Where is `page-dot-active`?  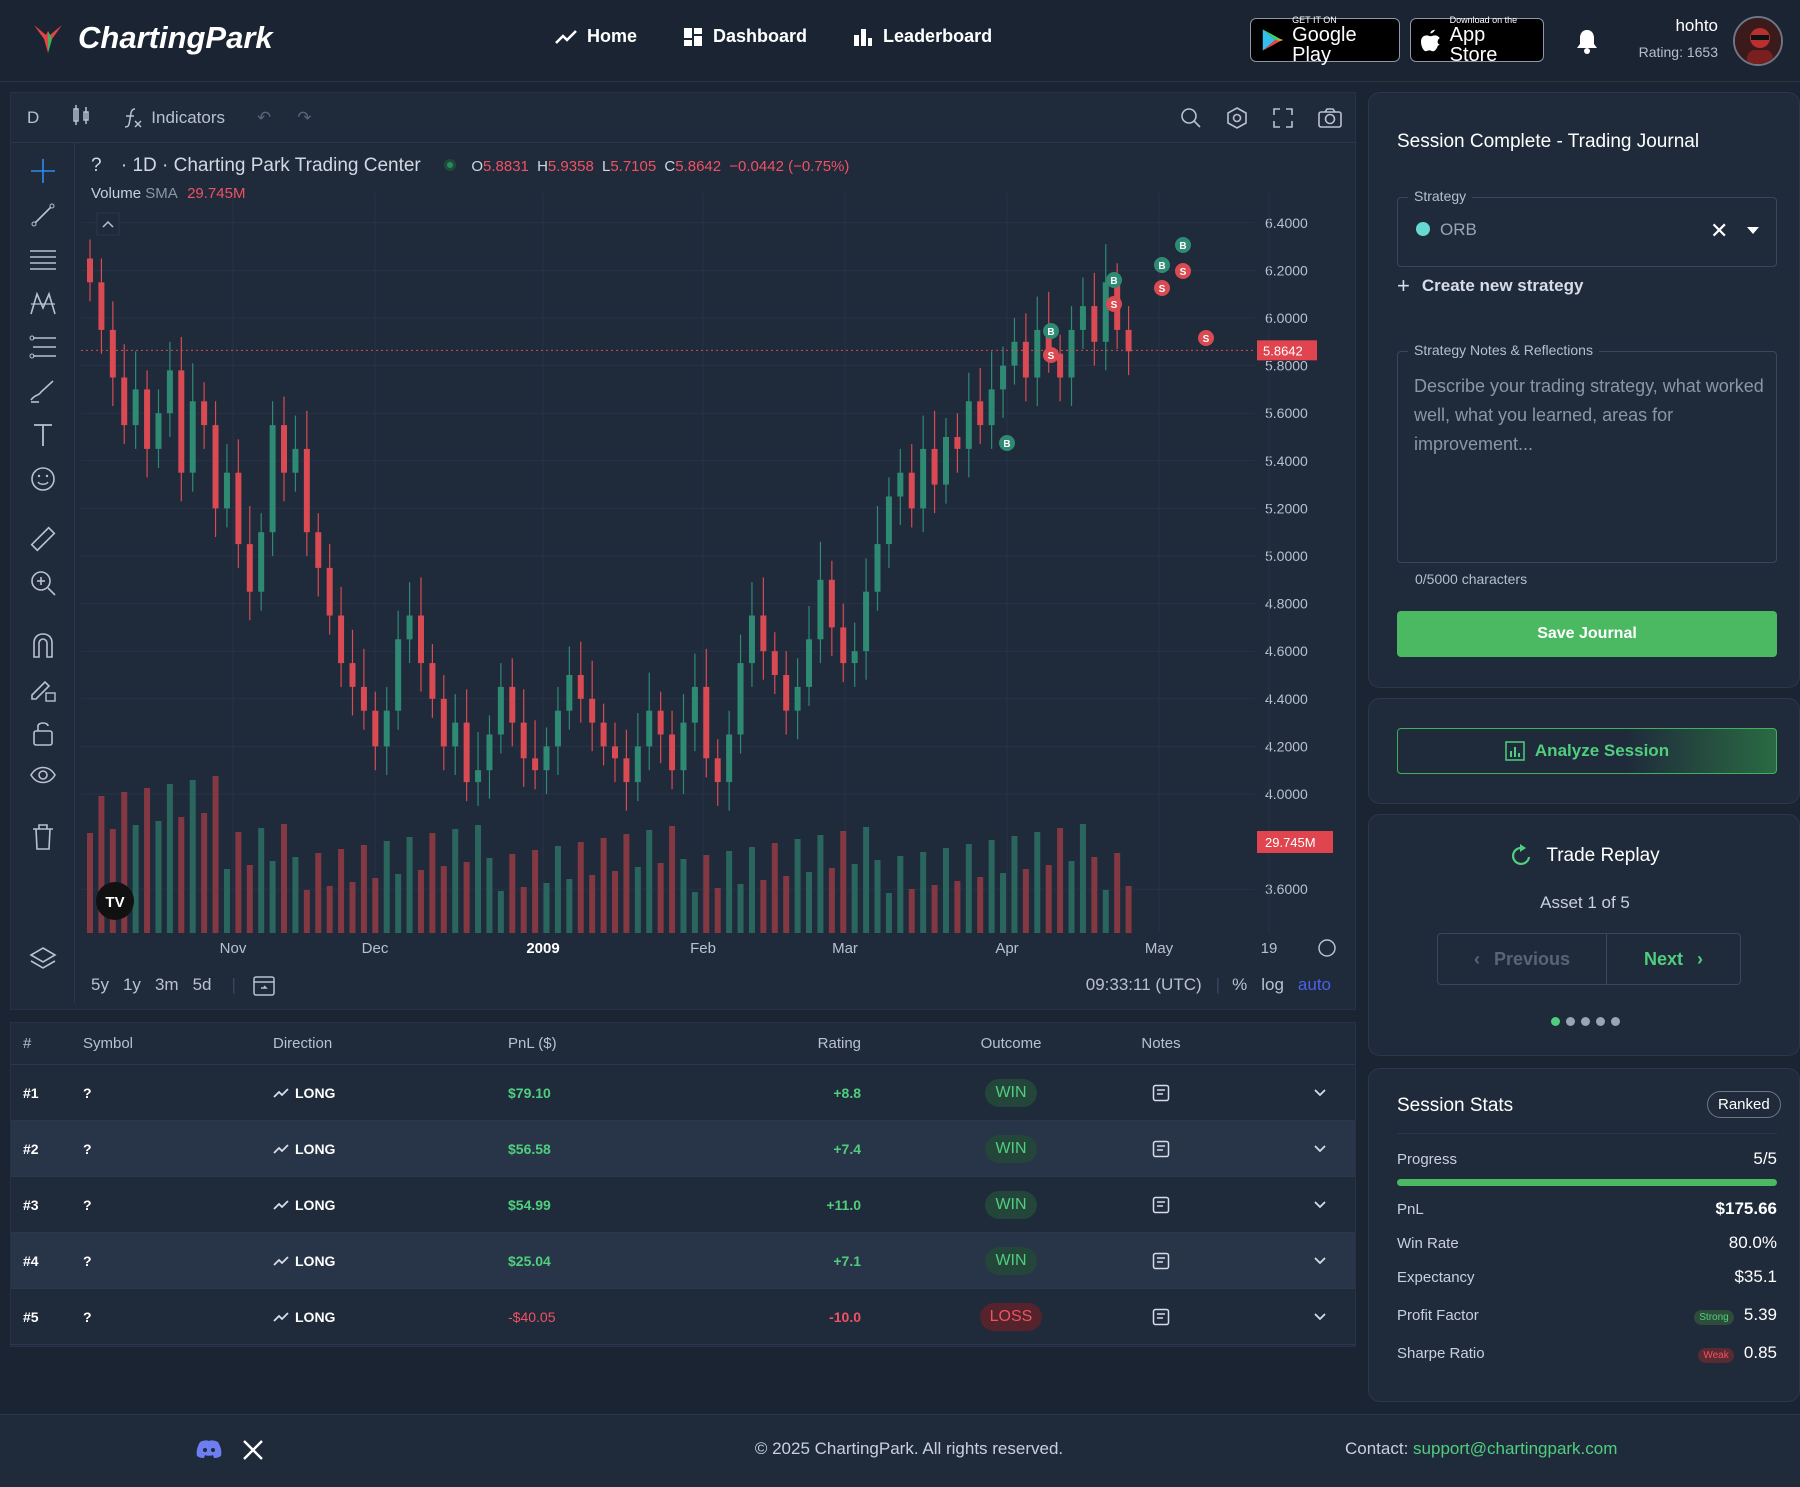 page-dot-active is located at coordinates (1555, 1021).